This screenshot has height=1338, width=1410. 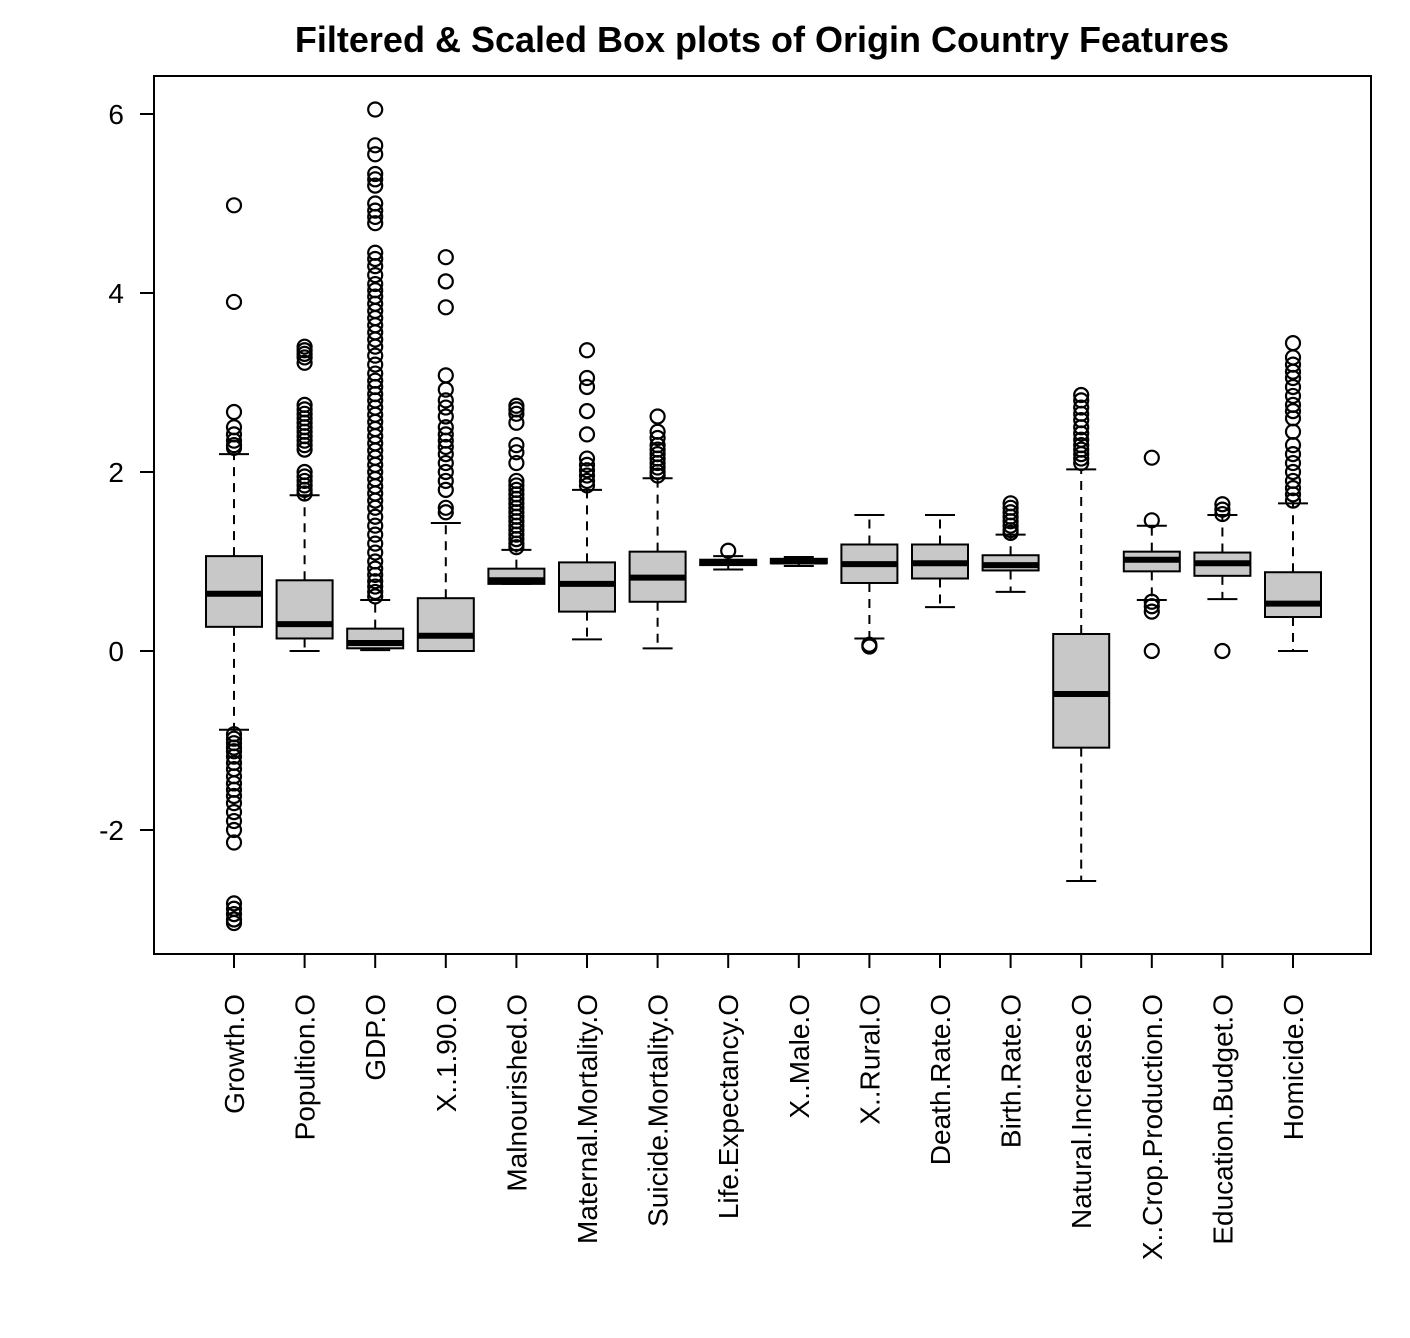 What do you see at coordinates (116, 651) in the screenshot?
I see `y-tick-label: 0` at bounding box center [116, 651].